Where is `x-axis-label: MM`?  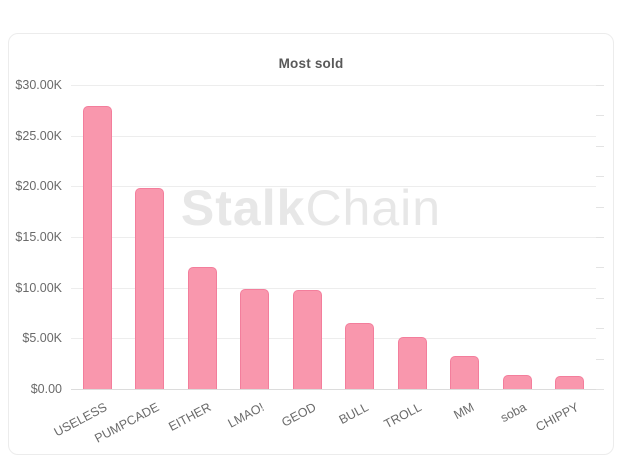 x-axis-label: MM is located at coordinates (464, 411).